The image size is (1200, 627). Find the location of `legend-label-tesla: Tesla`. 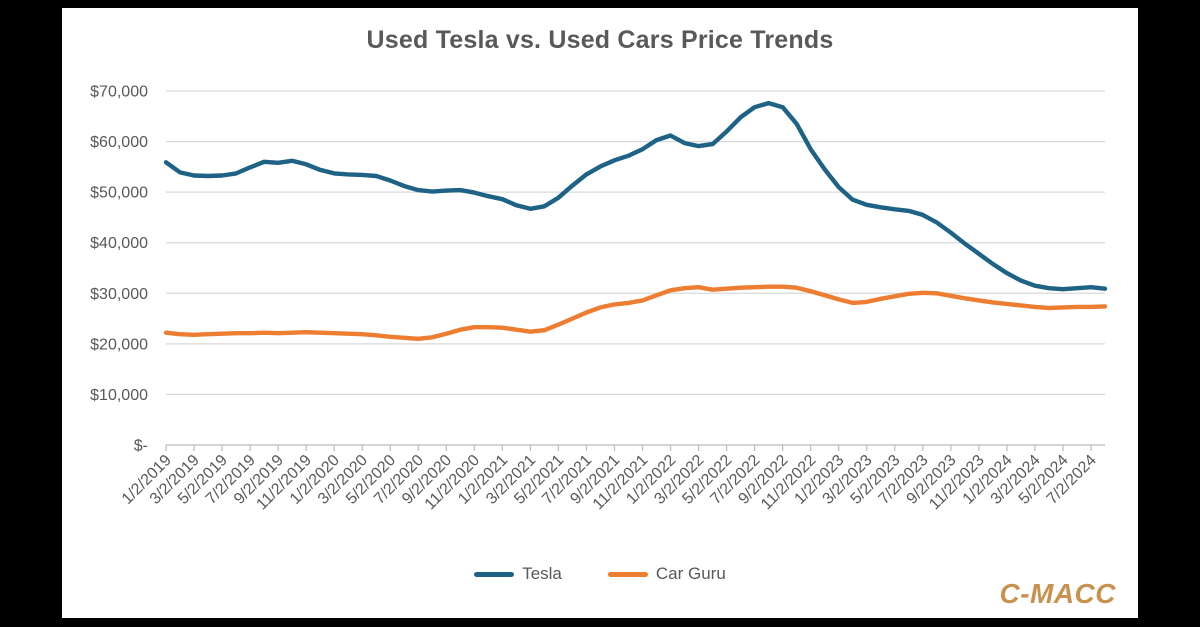

legend-label-tesla: Tesla is located at coordinates (542, 573).